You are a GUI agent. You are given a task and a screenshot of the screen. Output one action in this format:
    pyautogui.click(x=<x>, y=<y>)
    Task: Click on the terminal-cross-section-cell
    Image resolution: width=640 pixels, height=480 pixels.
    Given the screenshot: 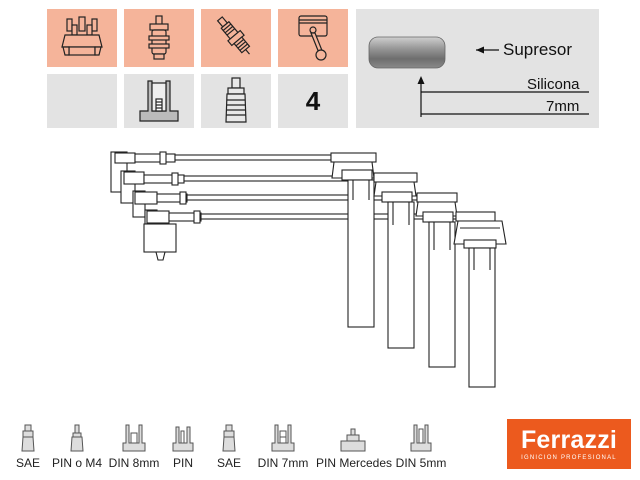 What is the action you would take?
    pyautogui.click(x=159, y=101)
    